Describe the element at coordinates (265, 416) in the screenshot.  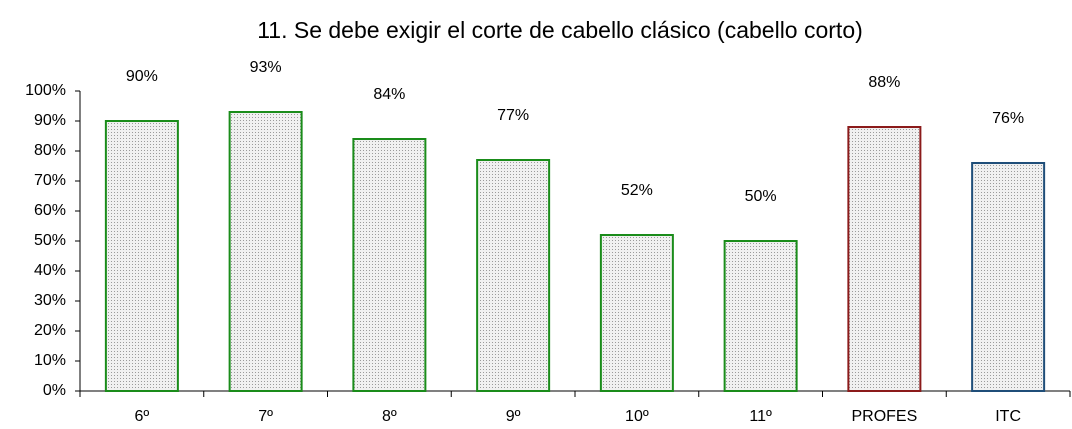
I see `x-tick-label: 7º` at that location.